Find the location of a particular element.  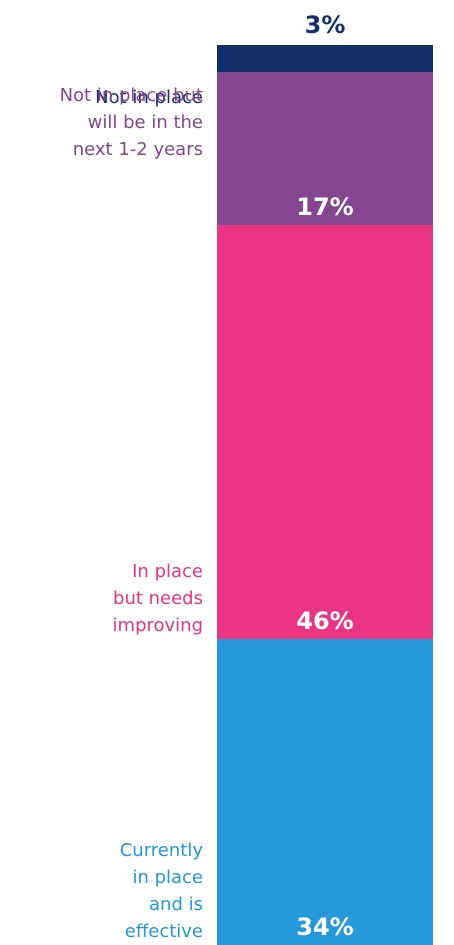

value-label: 17% is located at coordinates (324, 207).